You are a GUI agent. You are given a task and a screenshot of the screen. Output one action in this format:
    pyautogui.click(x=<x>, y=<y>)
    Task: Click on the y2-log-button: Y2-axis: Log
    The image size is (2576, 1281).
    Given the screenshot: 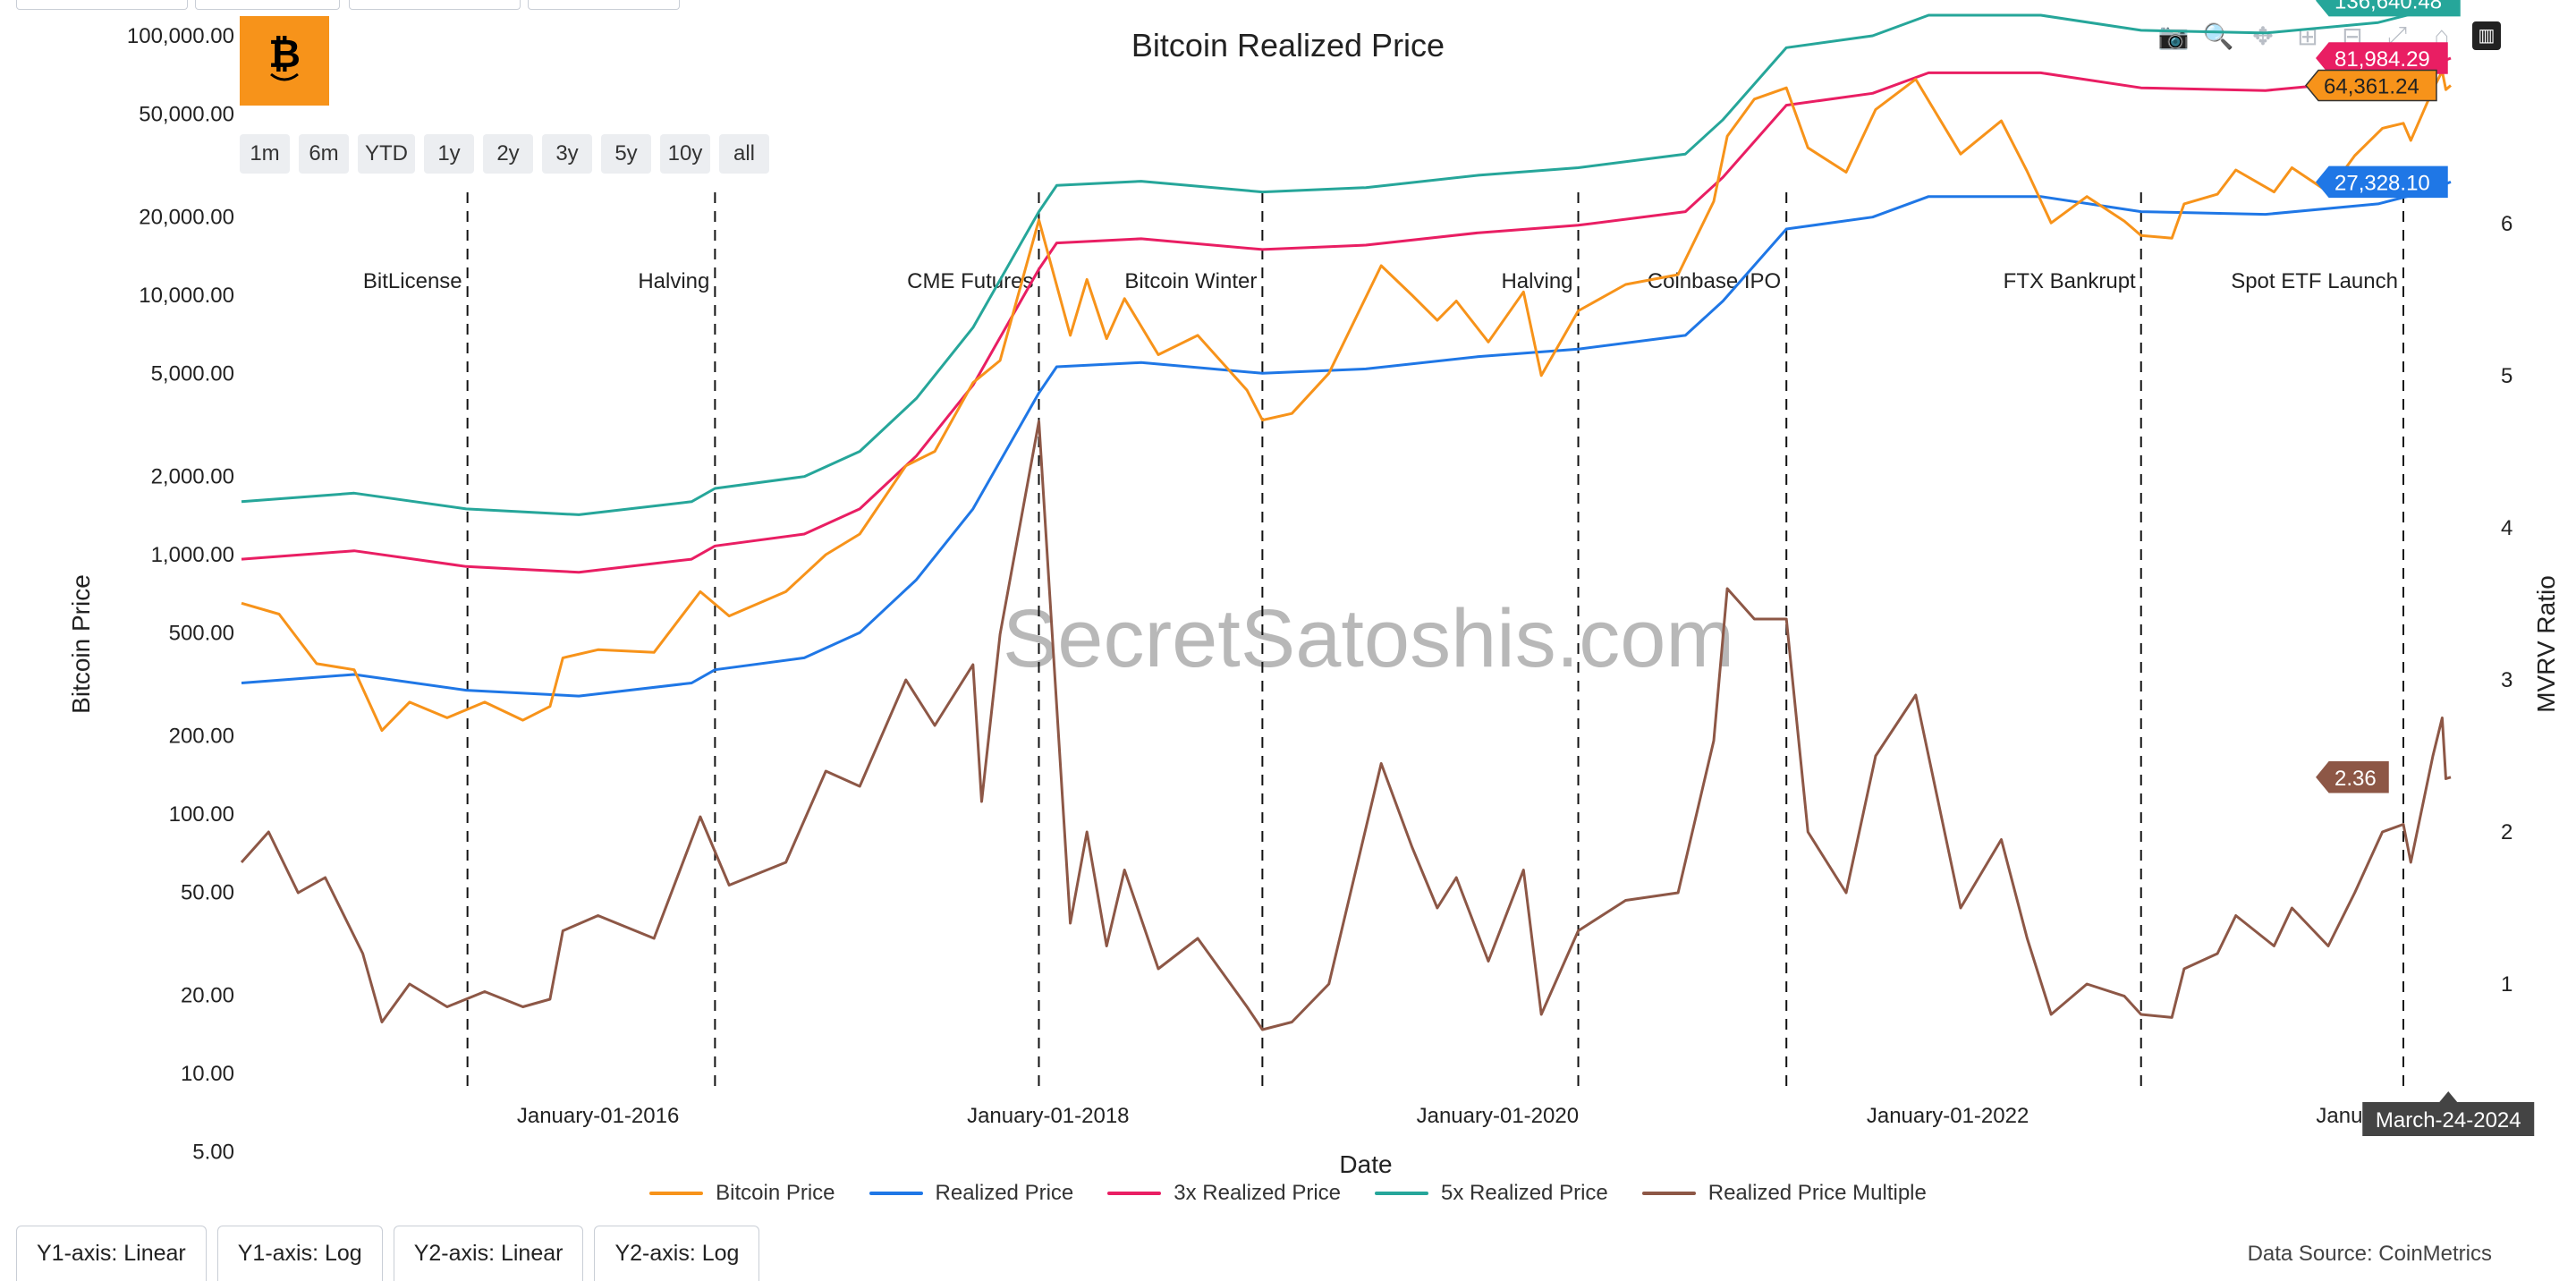 What is the action you would take?
    pyautogui.click(x=677, y=1253)
    